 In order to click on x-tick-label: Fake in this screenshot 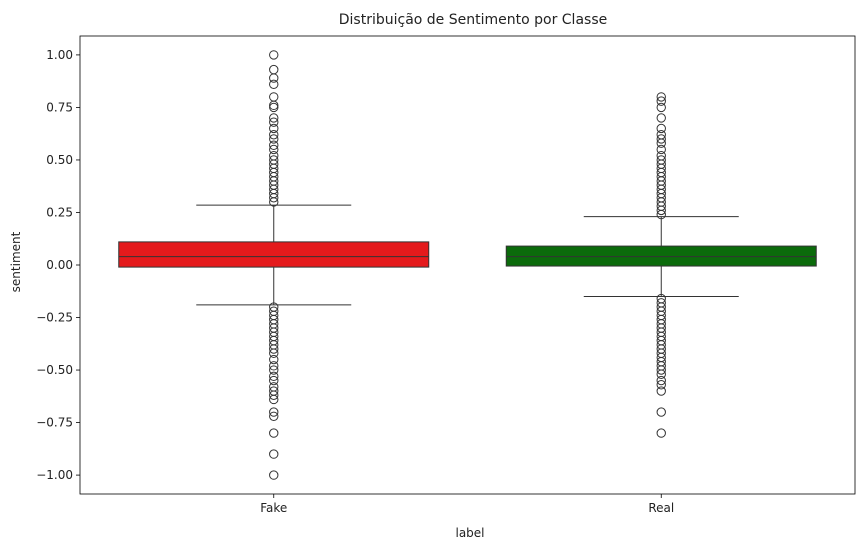, I will do `click(273, 508)`.